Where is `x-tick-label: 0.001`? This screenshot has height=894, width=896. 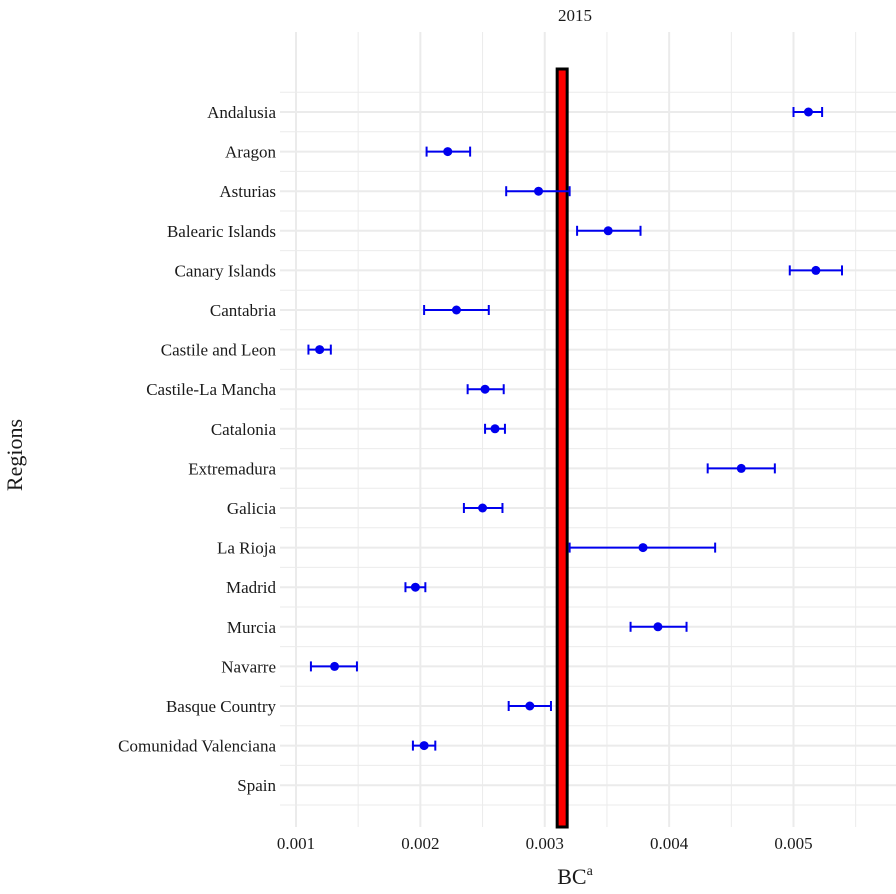 x-tick-label: 0.001 is located at coordinates (296, 843).